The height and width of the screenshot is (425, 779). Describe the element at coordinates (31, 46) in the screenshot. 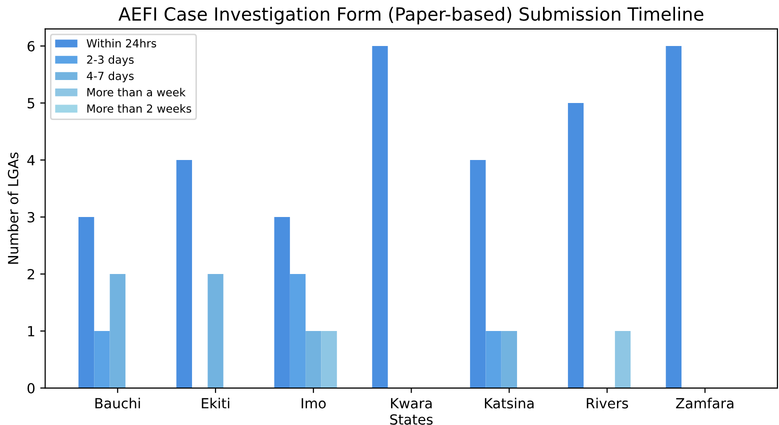

I see `y-tick-label: 6` at that location.